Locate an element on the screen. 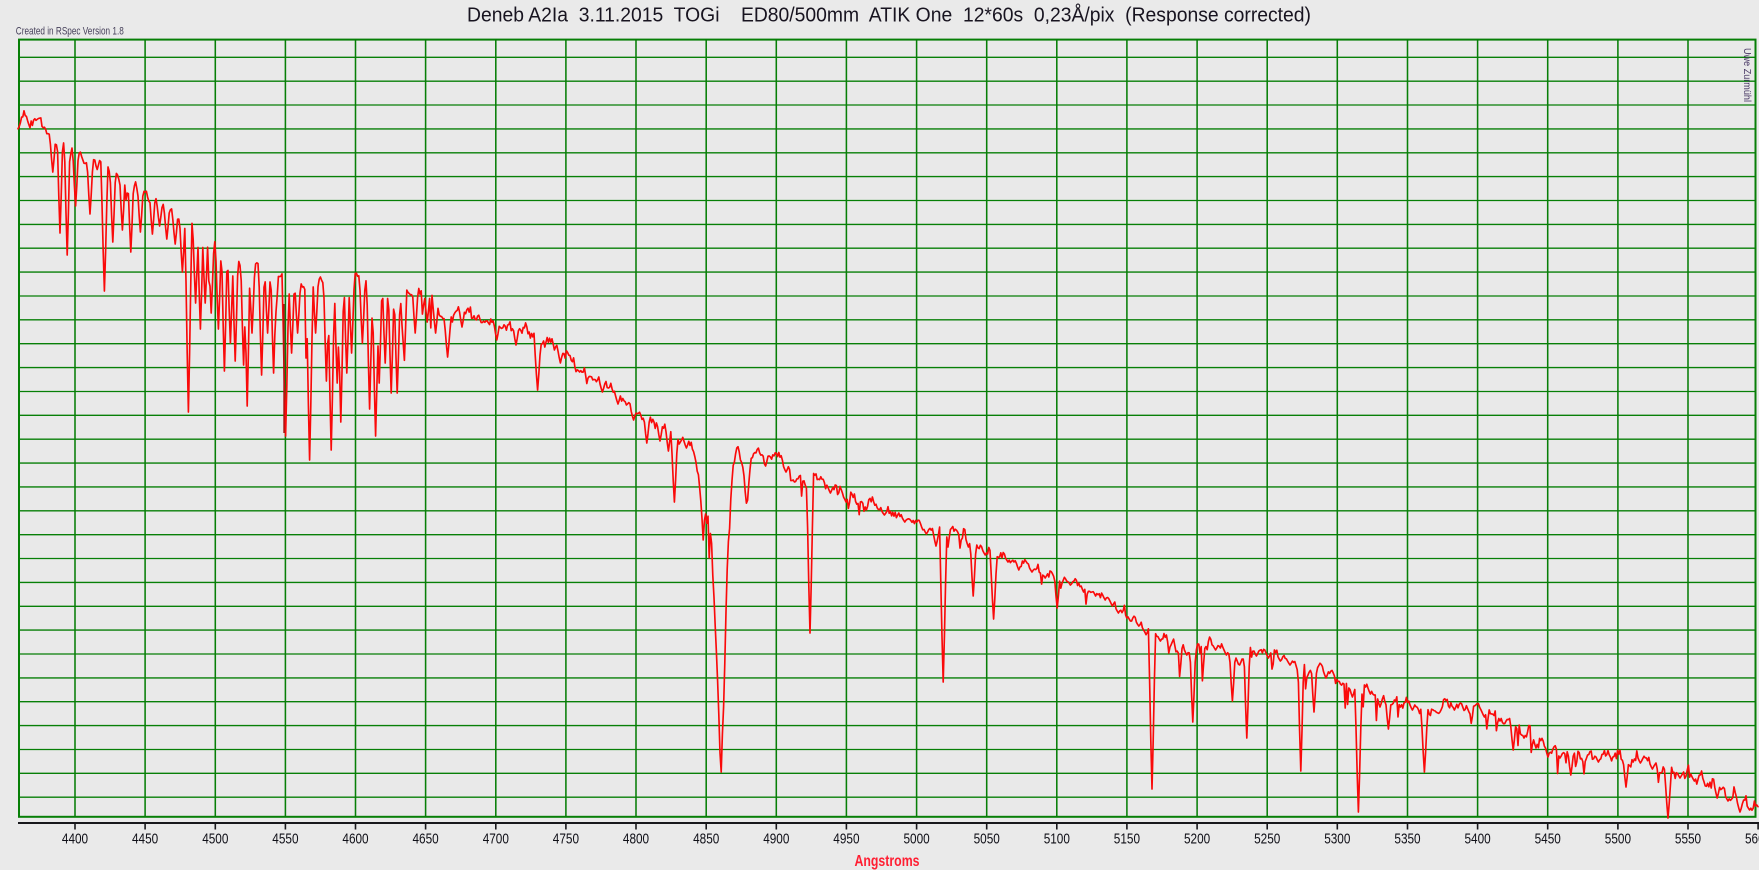  svg-text: 4550 is located at coordinates (285, 840).